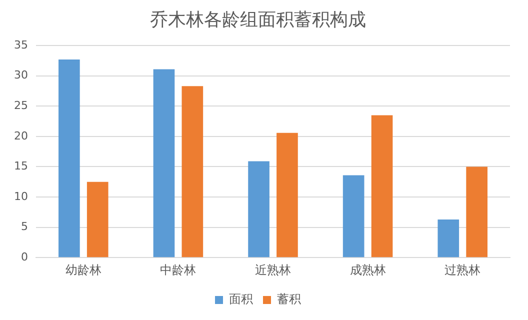  Describe the element at coordinates (24, 257) in the screenshot. I see `y-tick-label: 0` at that location.